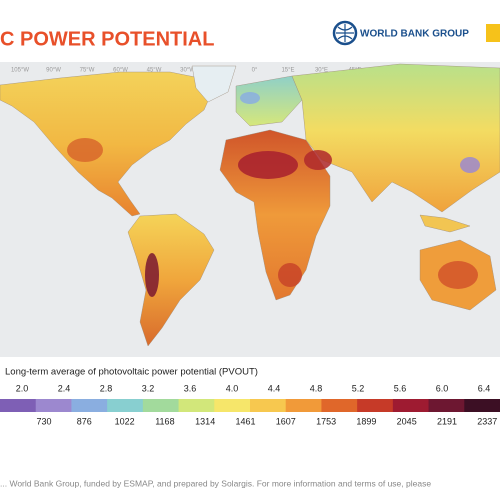 This screenshot has height=500, width=500. What do you see at coordinates (255, 71) in the screenshot?
I see `longitude-label: 0°` at bounding box center [255, 71].